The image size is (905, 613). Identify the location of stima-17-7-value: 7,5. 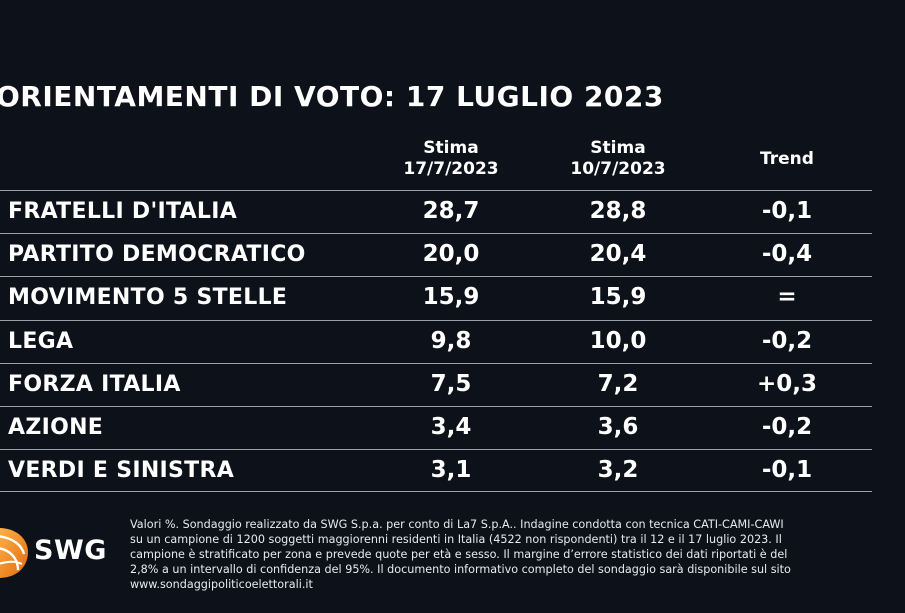
(451, 383).